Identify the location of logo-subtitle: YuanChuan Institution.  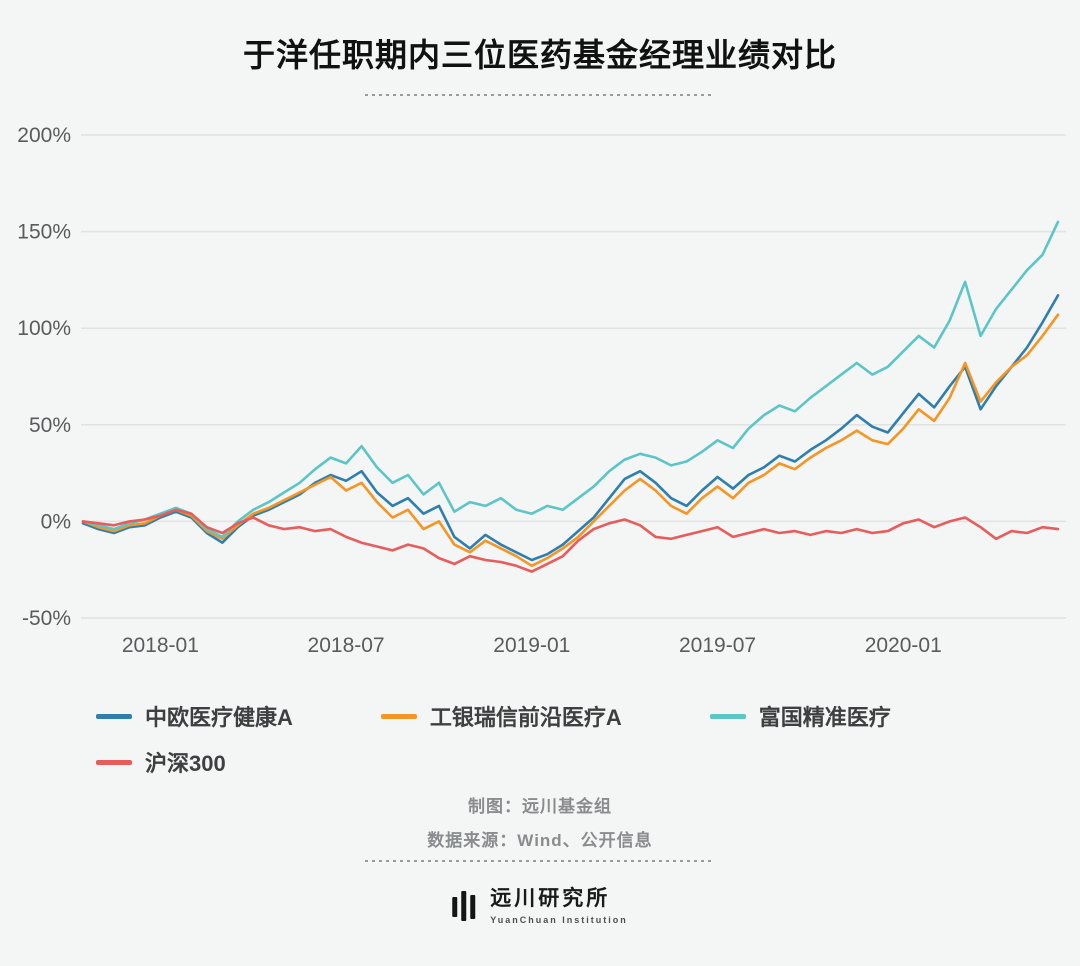
(559, 920).